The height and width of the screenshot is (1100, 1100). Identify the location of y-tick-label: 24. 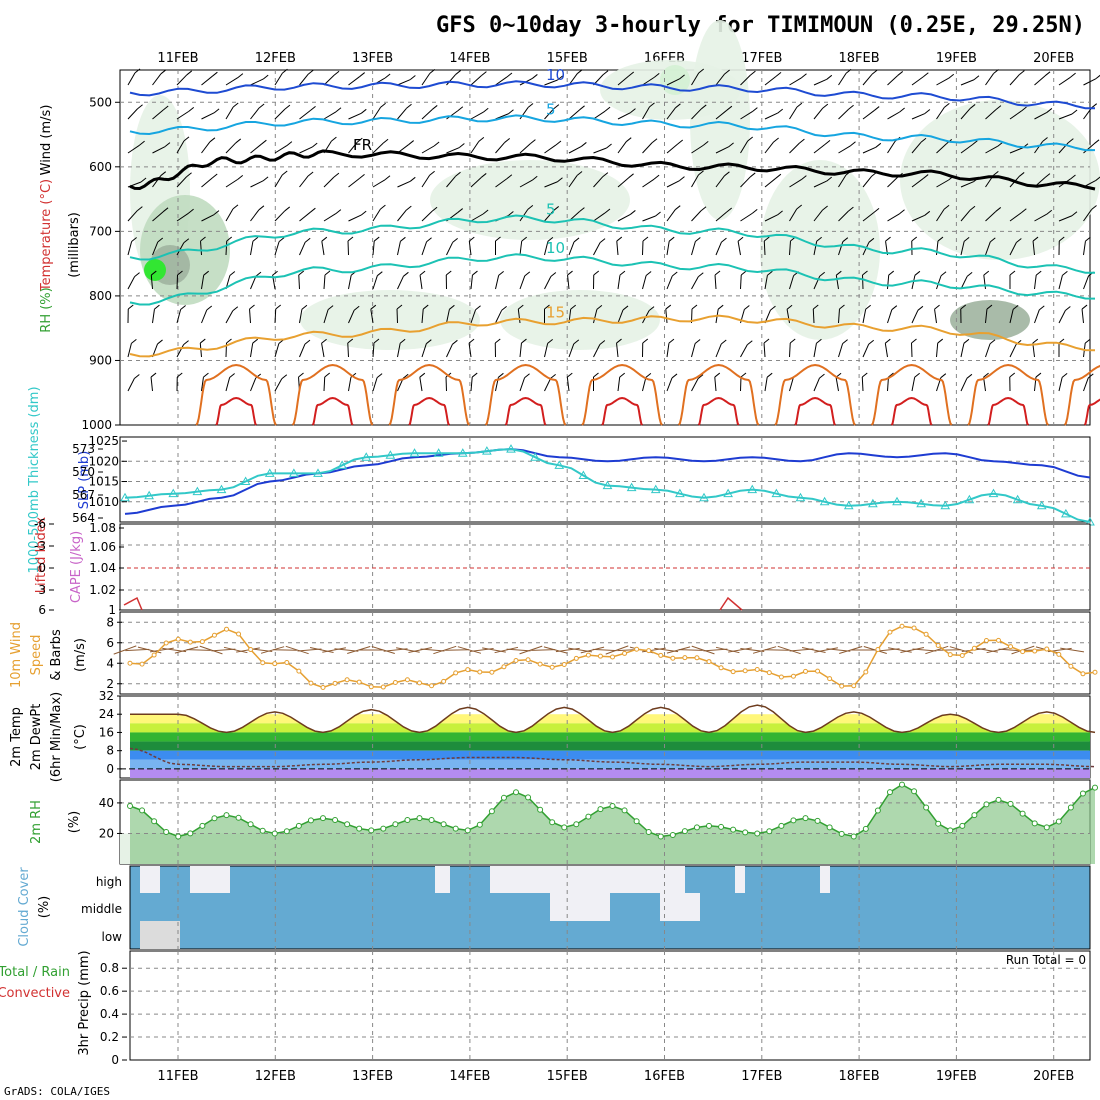
(106, 714).